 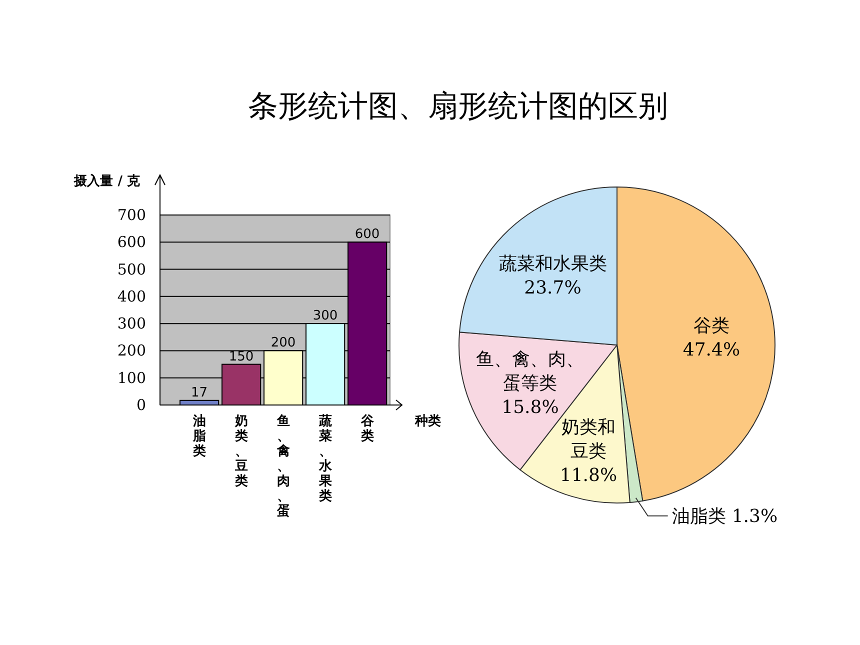 I want to click on y-tick-label: 300, so click(x=131, y=323).